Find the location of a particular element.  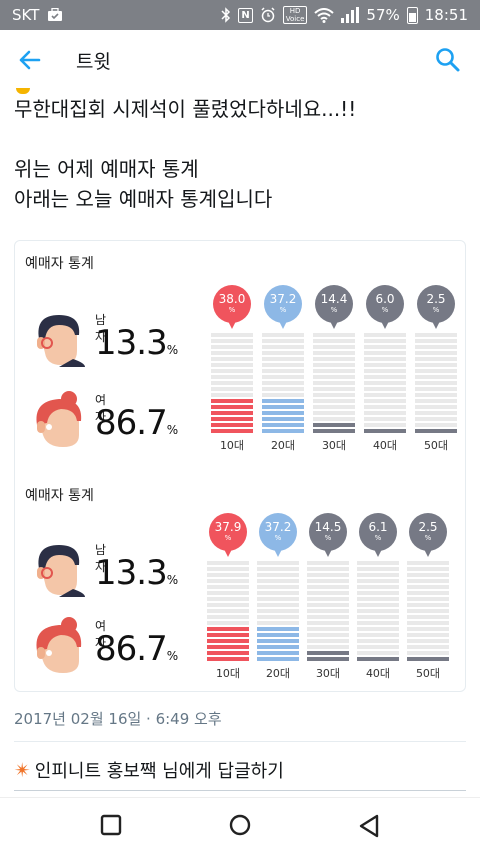

reply-prompt-text: 인피니트 홍보짹 님에게 답글하기 is located at coordinates (159, 771).